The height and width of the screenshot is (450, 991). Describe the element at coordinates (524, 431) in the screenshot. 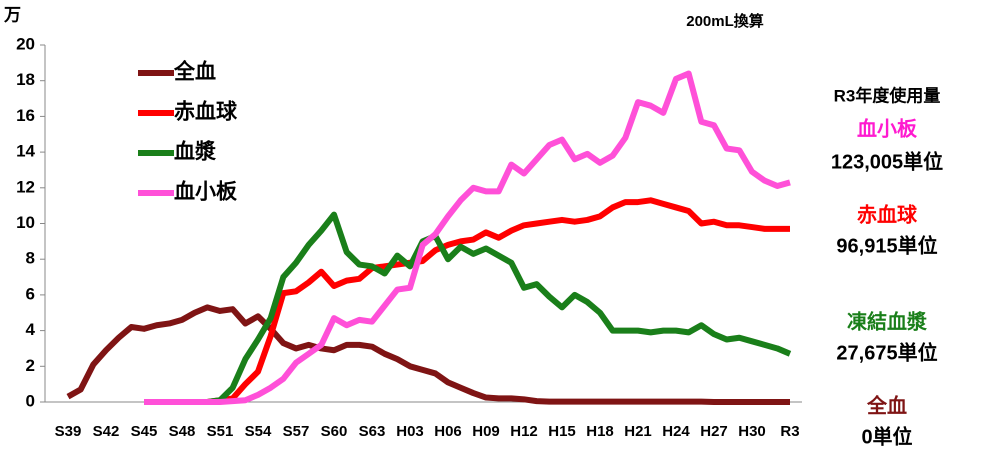

I see `x-tick-label: H12` at that location.